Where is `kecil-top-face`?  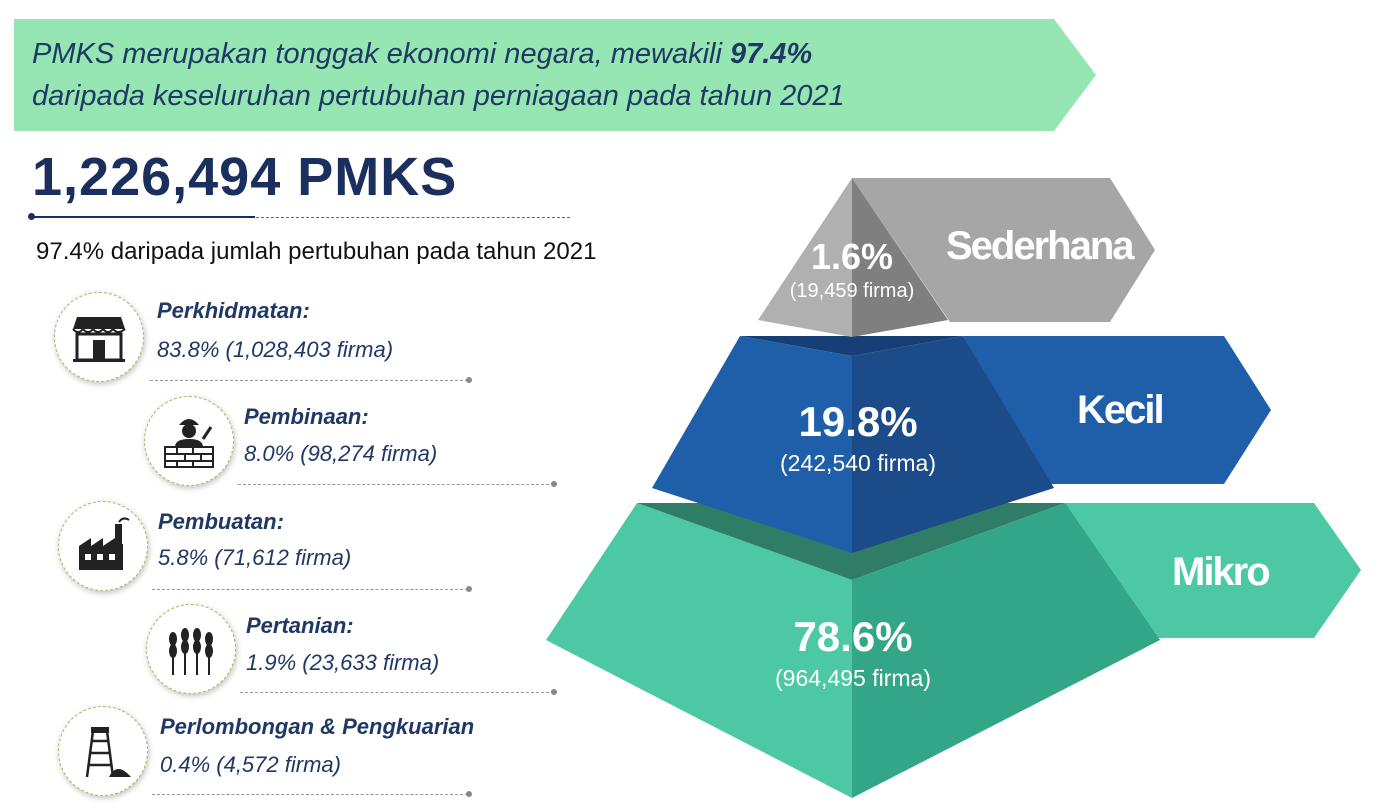 kecil-top-face is located at coordinates (851, 346).